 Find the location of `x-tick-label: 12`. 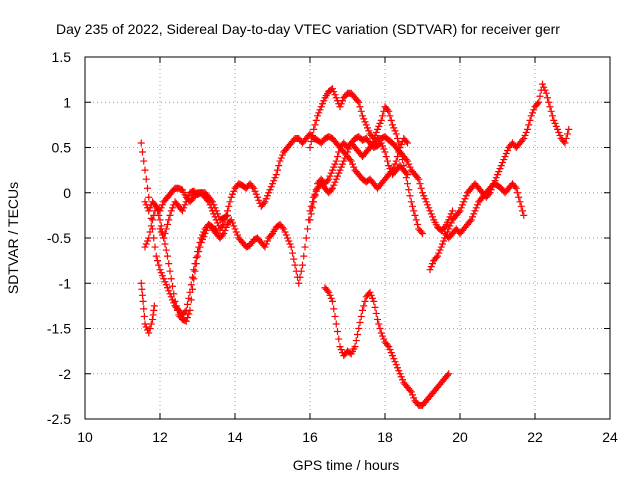

x-tick-label: 12 is located at coordinates (160, 437).